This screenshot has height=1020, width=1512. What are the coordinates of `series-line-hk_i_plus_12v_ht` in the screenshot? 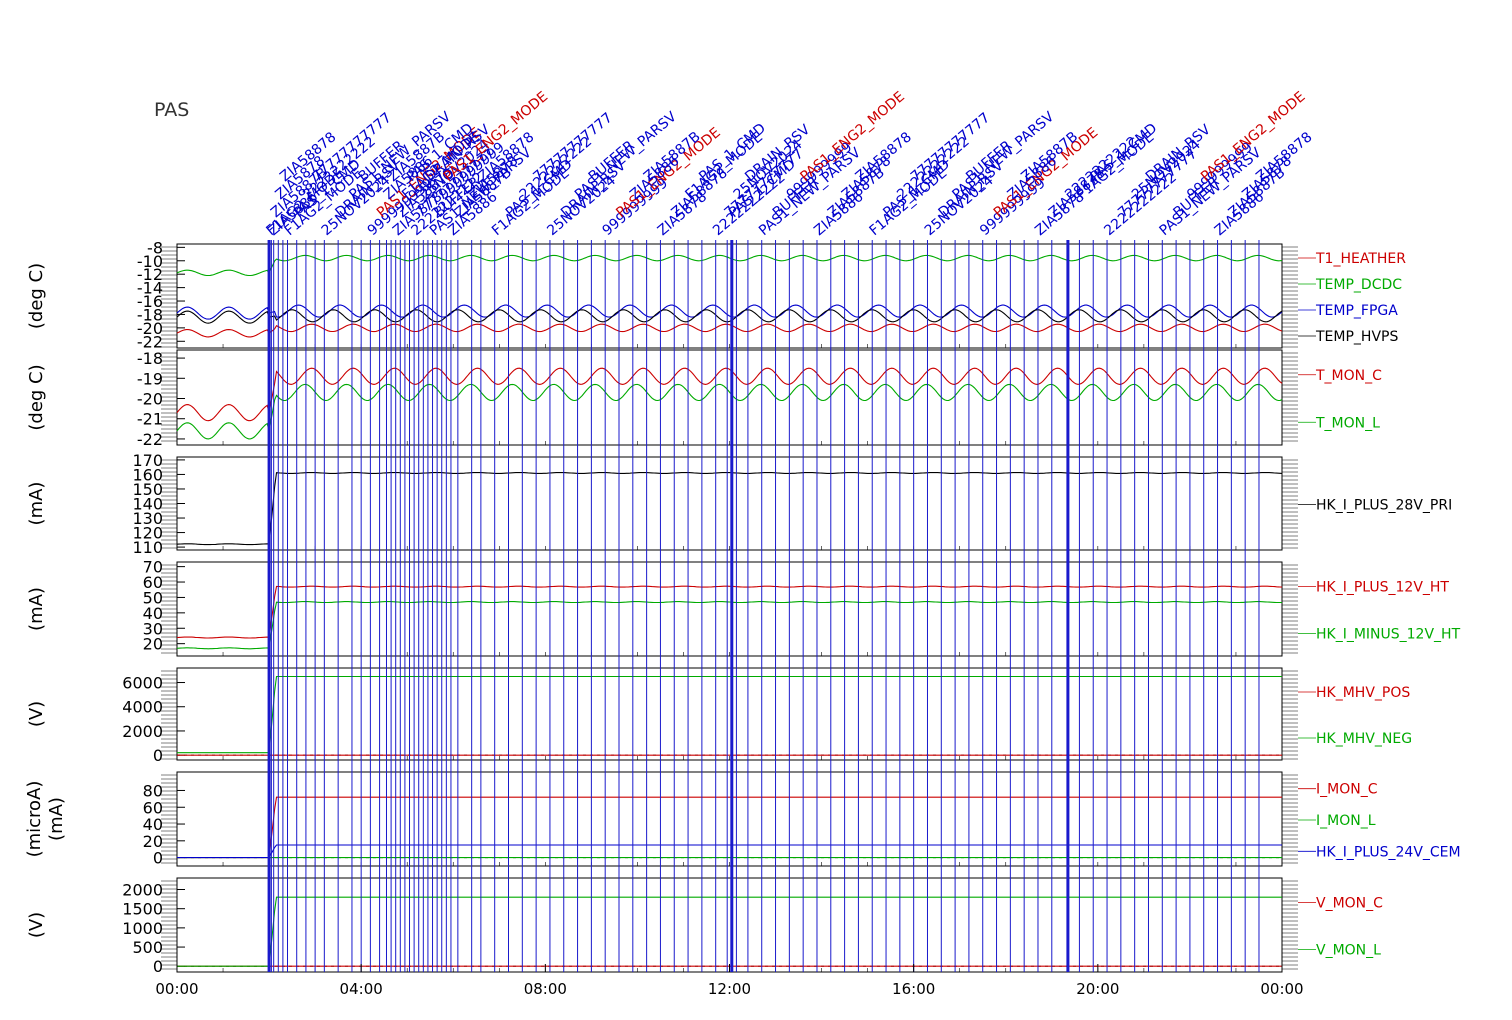 It's located at (729, 612).